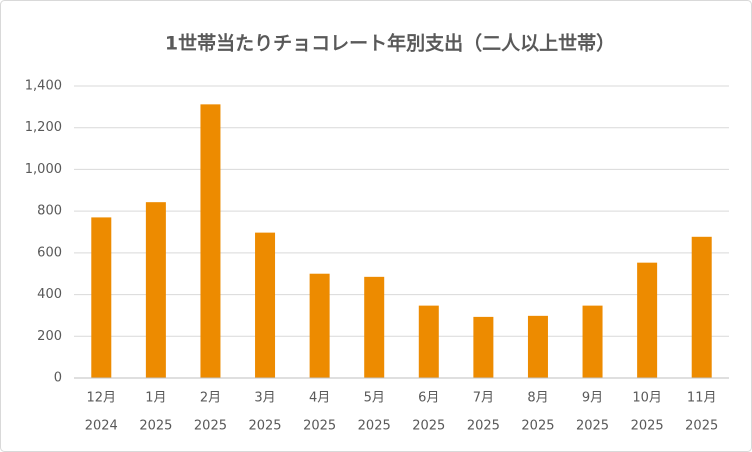 The width and height of the screenshot is (752, 452). What do you see at coordinates (43, 86) in the screenshot?
I see `y-tick-label: 1,400` at bounding box center [43, 86].